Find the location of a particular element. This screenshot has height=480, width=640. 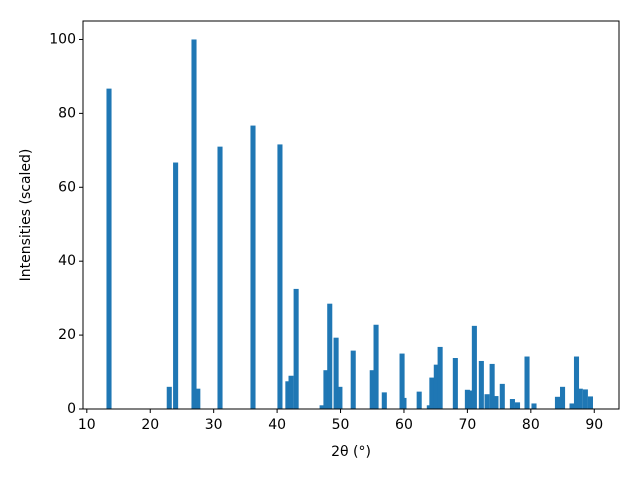

y-axis-label: Intensities (scaled) is located at coordinates (26, 215).